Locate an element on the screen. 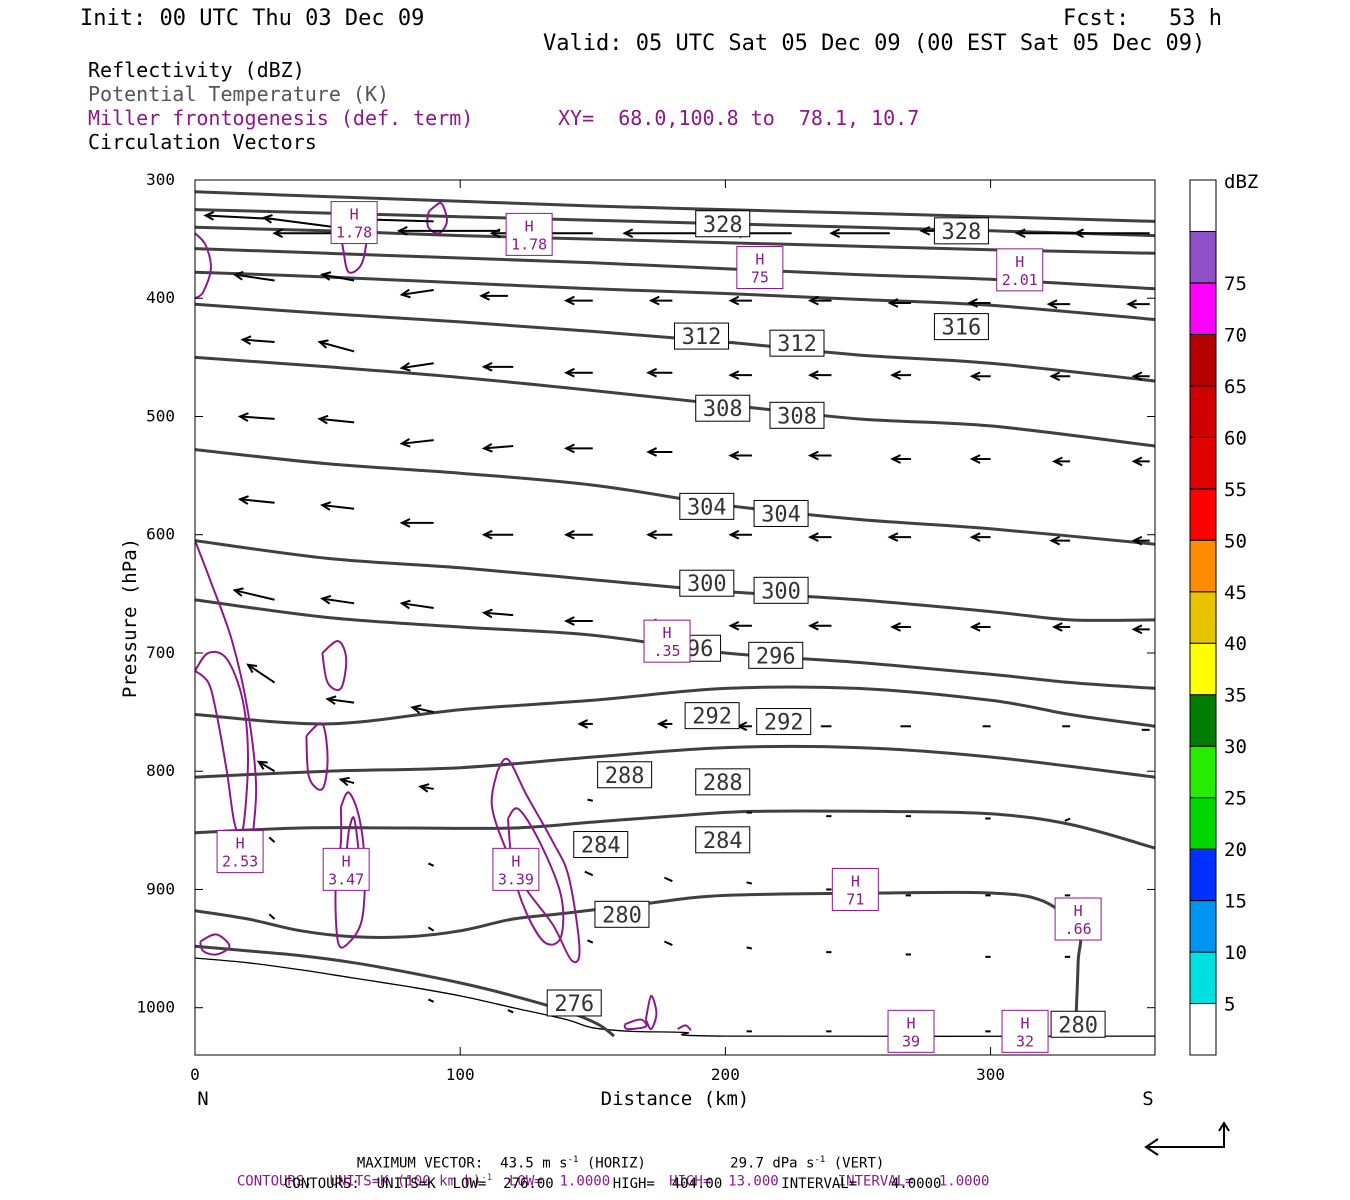  colorbar-tick-label: 70 is located at coordinates (1235, 335).